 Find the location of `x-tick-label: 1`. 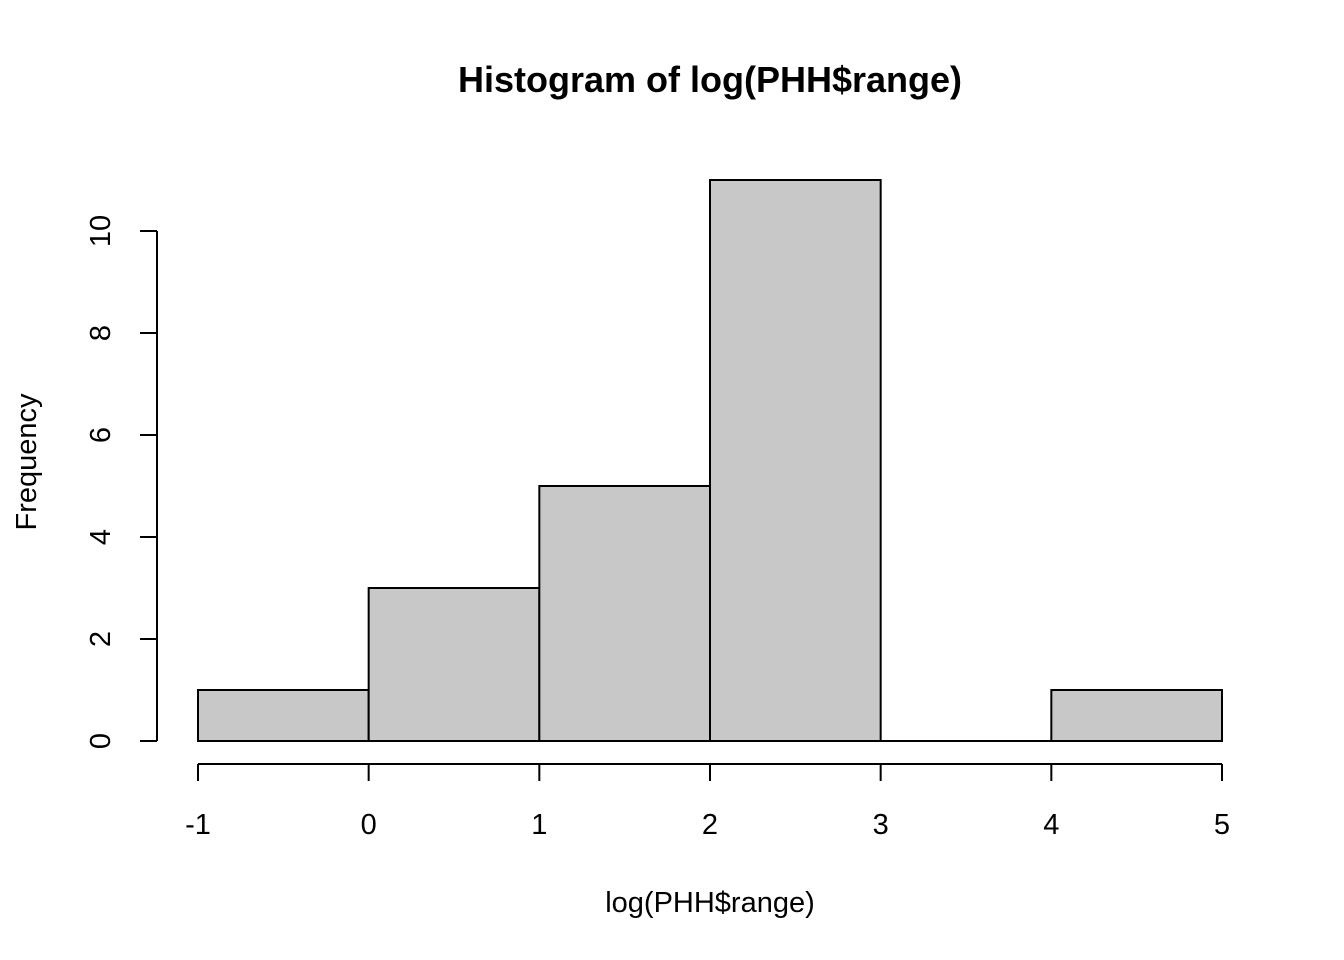

x-tick-label: 1 is located at coordinates (539, 825).